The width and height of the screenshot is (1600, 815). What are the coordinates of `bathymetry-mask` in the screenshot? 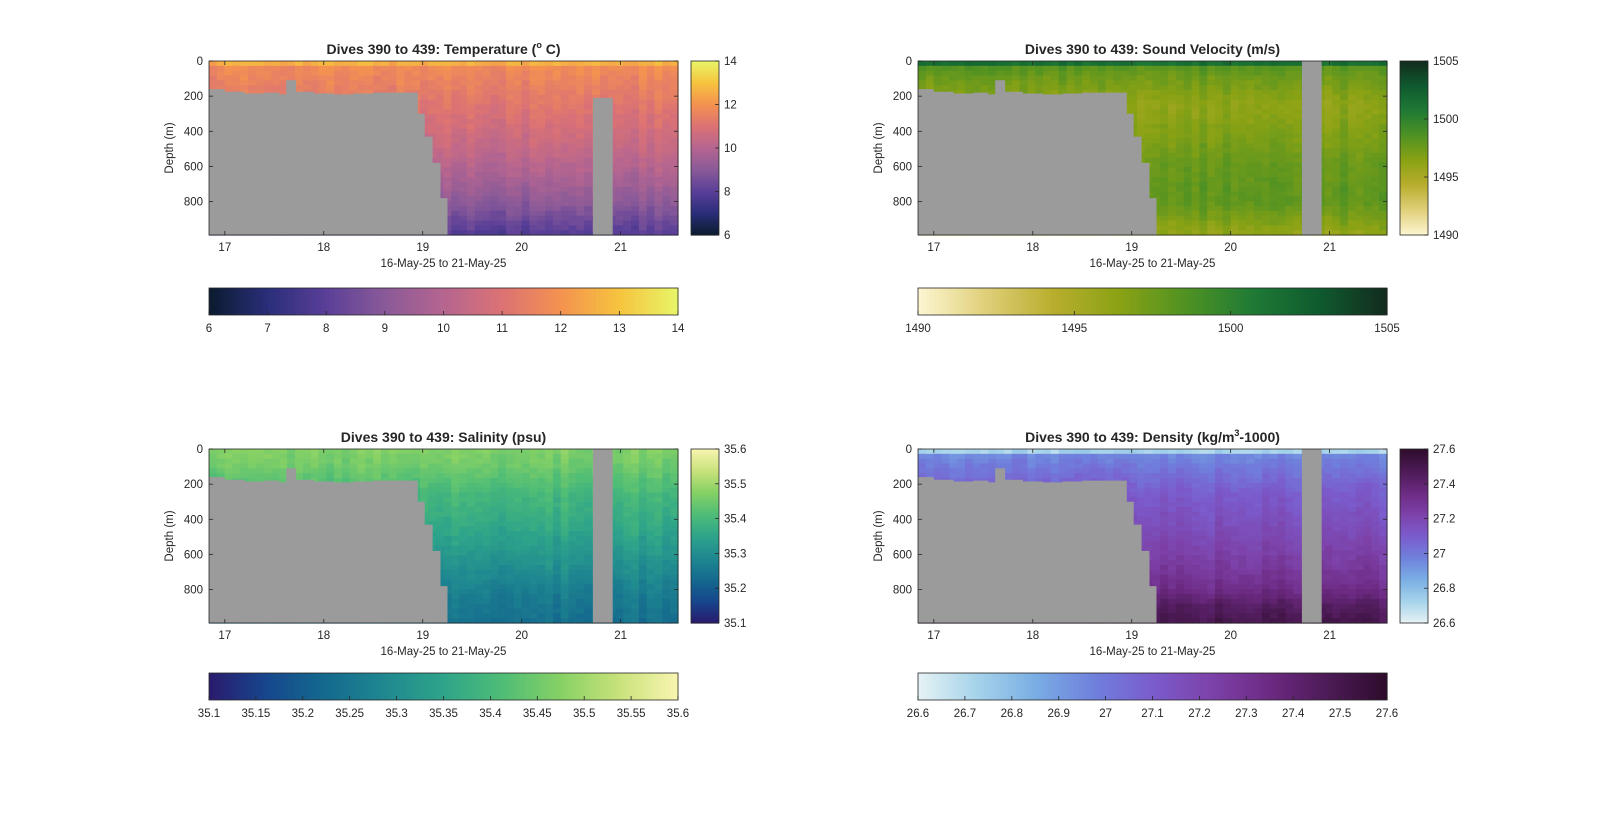 It's located at (1037, 157).